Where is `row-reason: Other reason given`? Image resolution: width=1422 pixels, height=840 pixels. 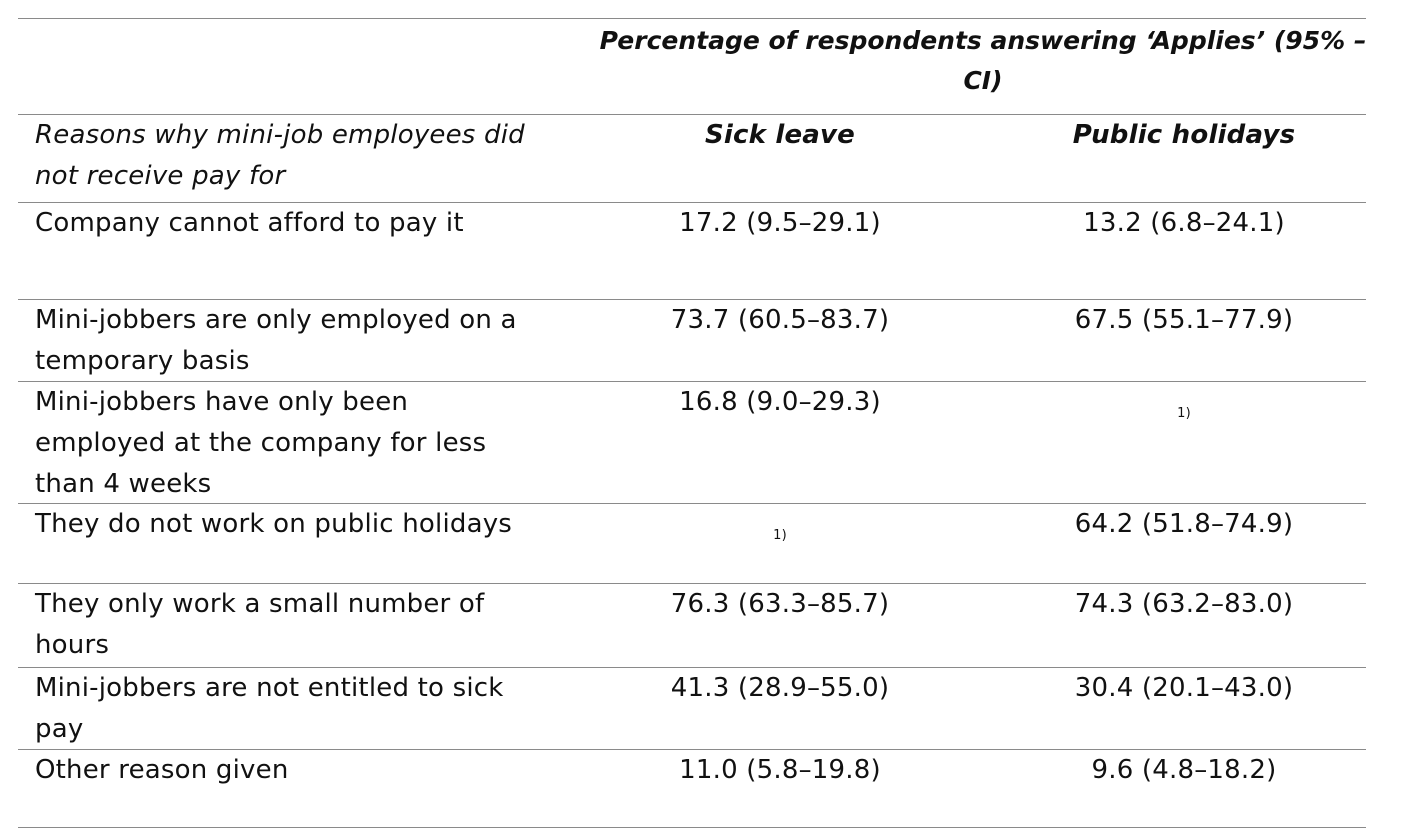
row-reason: Other reason given is located at coordinates (162, 770).